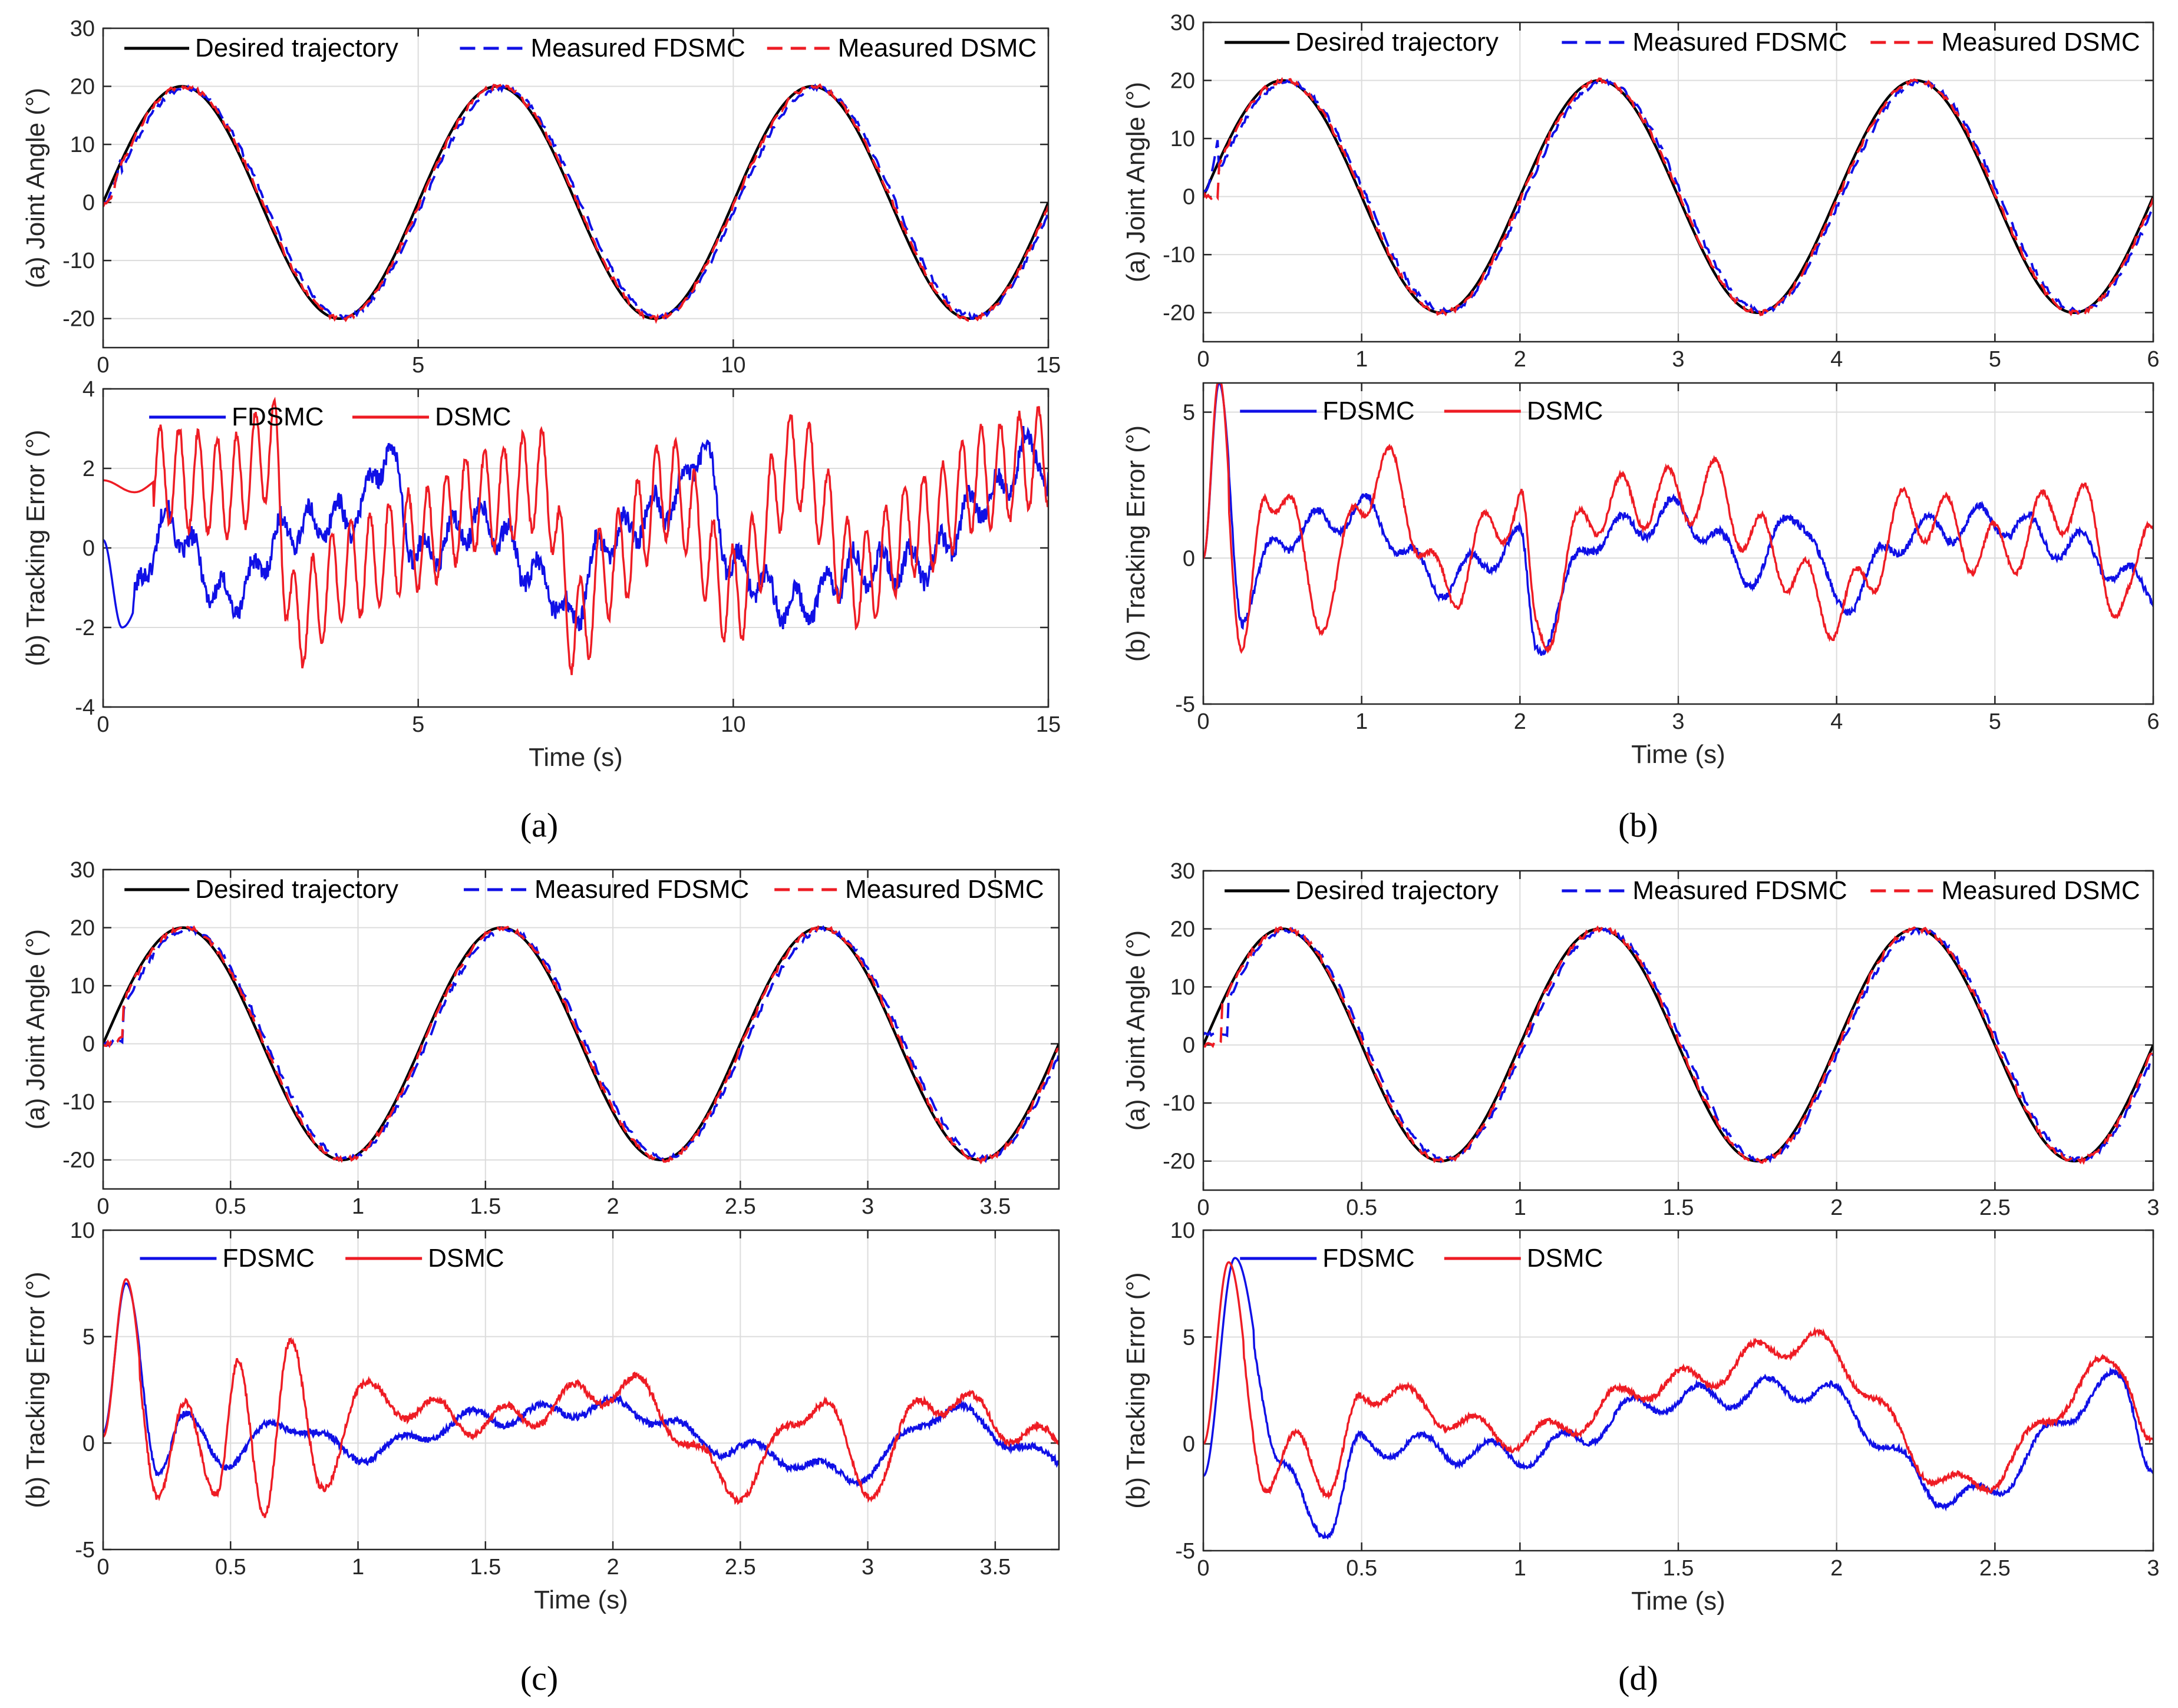  Describe the element at coordinates (995, 1568) in the screenshot. I see `p3-bottom-xtick-label-7: 3.5` at that location.